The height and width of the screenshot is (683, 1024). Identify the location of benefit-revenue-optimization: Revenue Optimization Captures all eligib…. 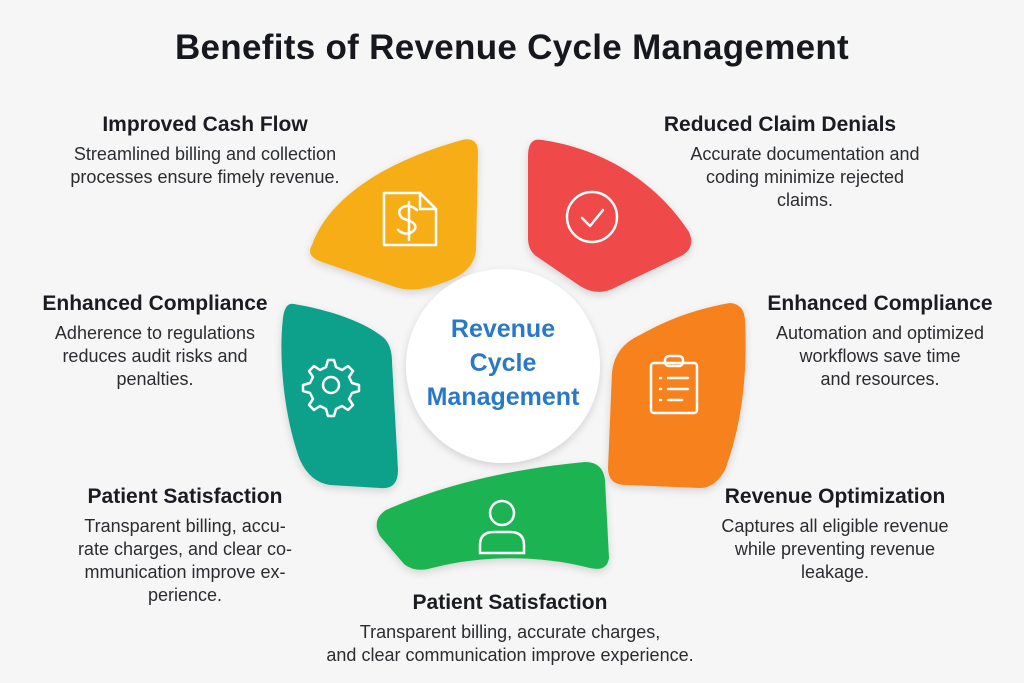
(835, 534).